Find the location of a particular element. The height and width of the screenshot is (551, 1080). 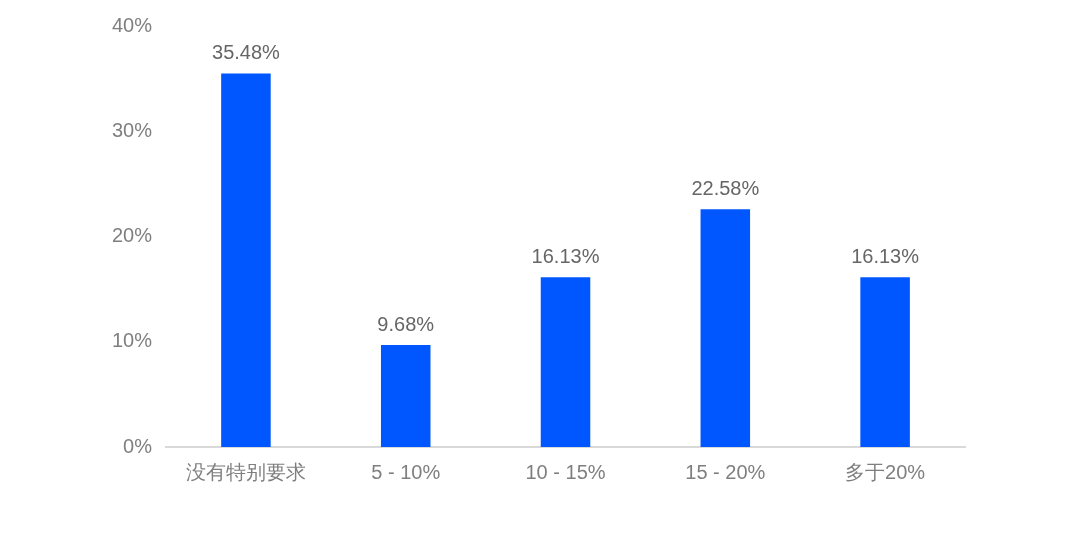

x-tick-label: 多于20% is located at coordinates (885, 471).